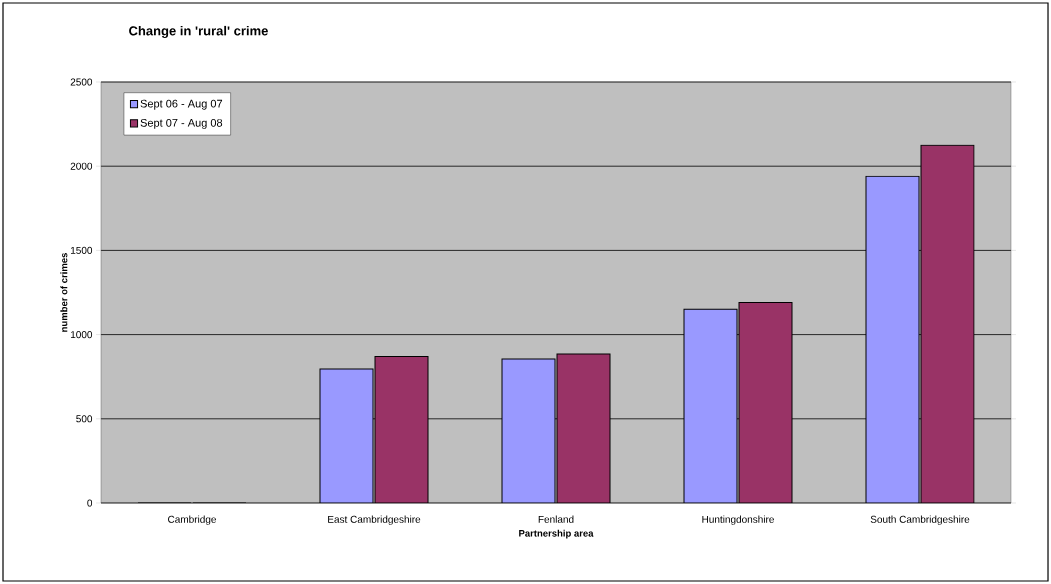 This screenshot has height=584, width=1051. I want to click on x-tick-label: East Cambridgeshire, so click(374, 520).